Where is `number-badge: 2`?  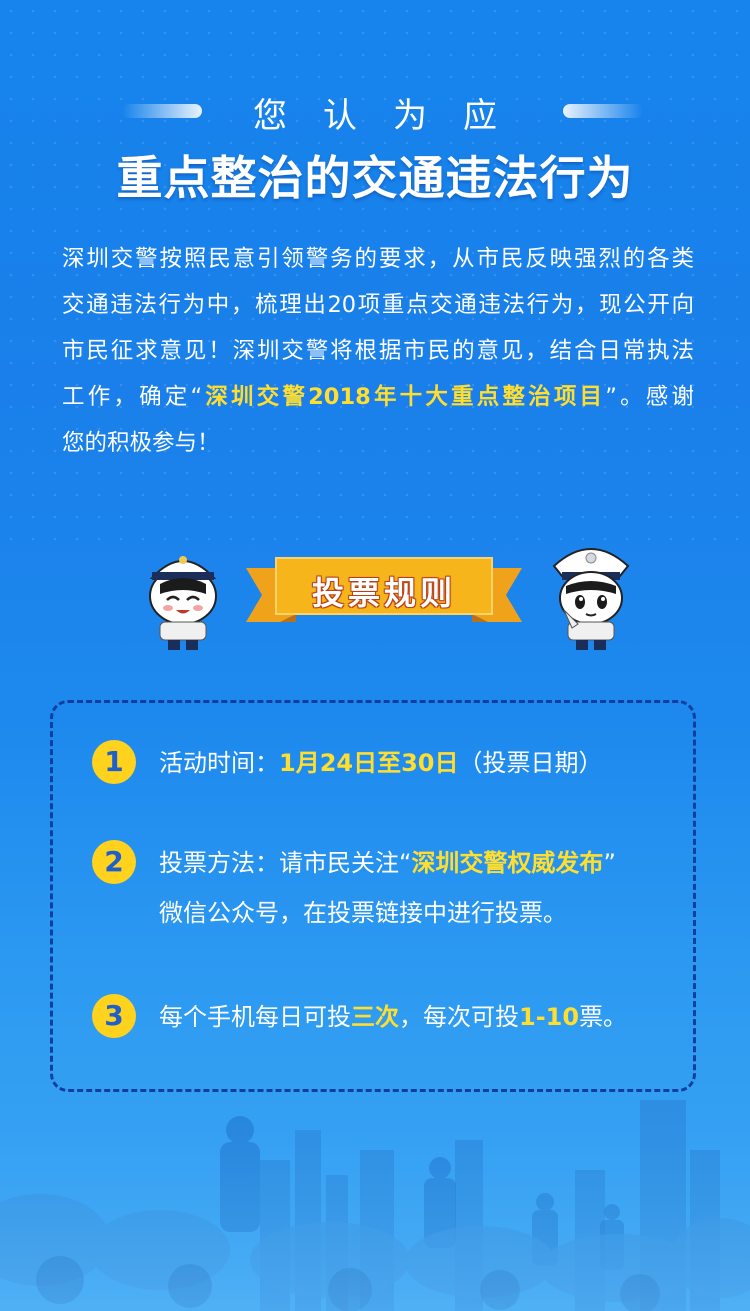
number-badge: 2 is located at coordinates (114, 862).